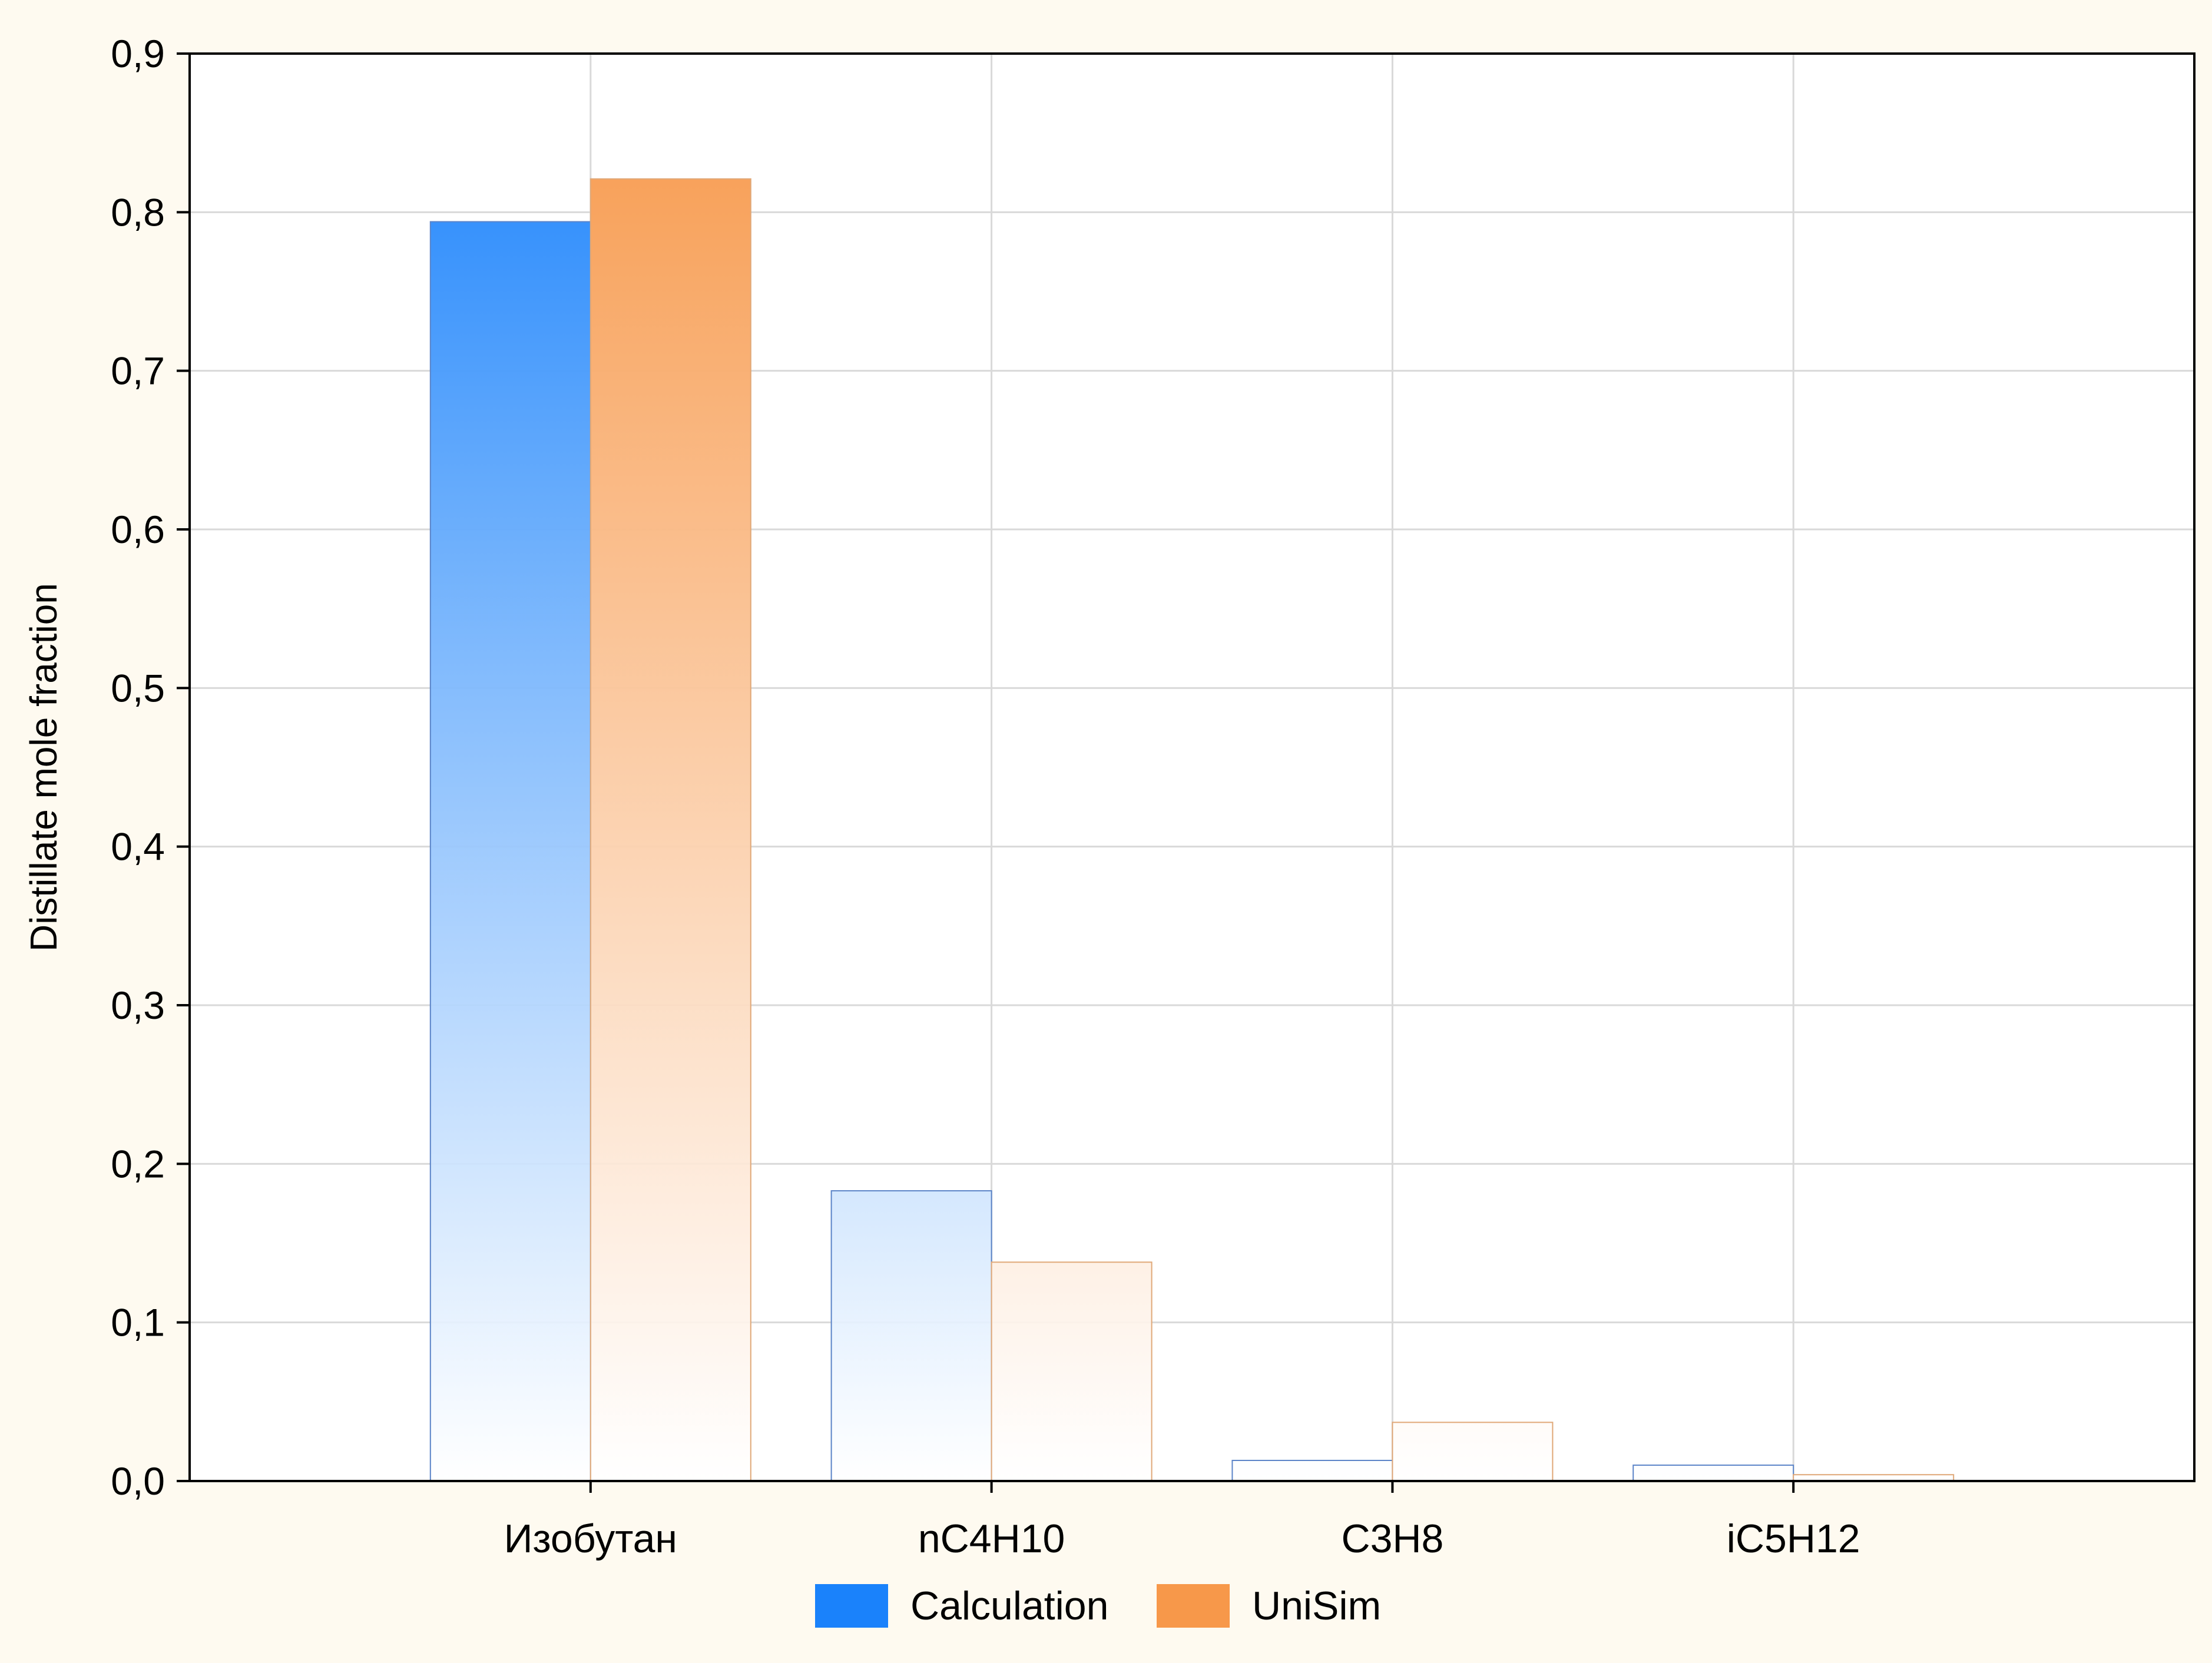 The width and height of the screenshot is (2212, 1663). I want to click on y-tick-label: 0,3, so click(138, 1005).